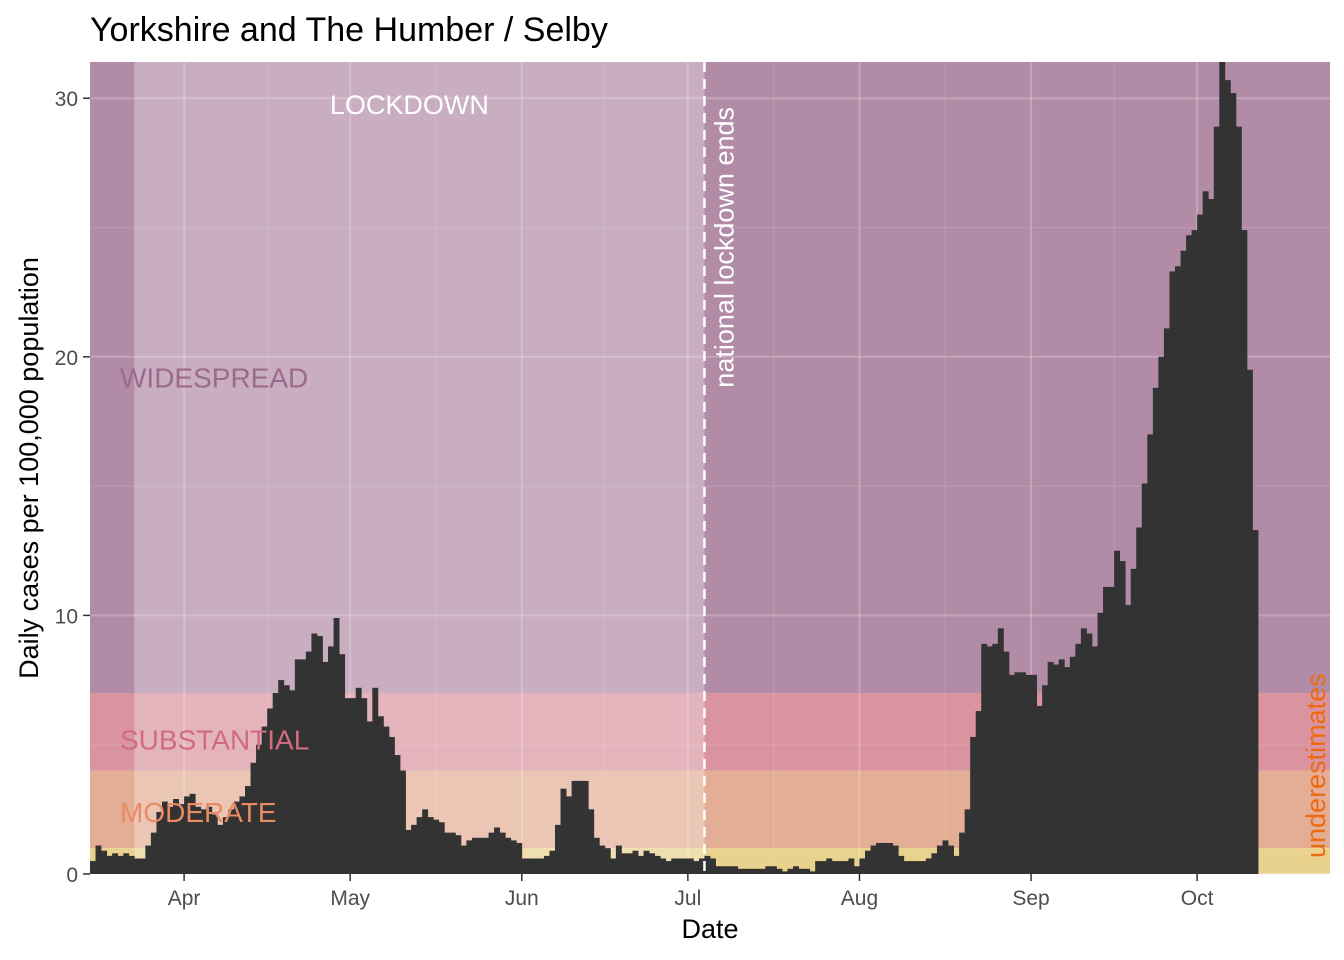  I want to click on x-axis-title: Date, so click(709, 929).